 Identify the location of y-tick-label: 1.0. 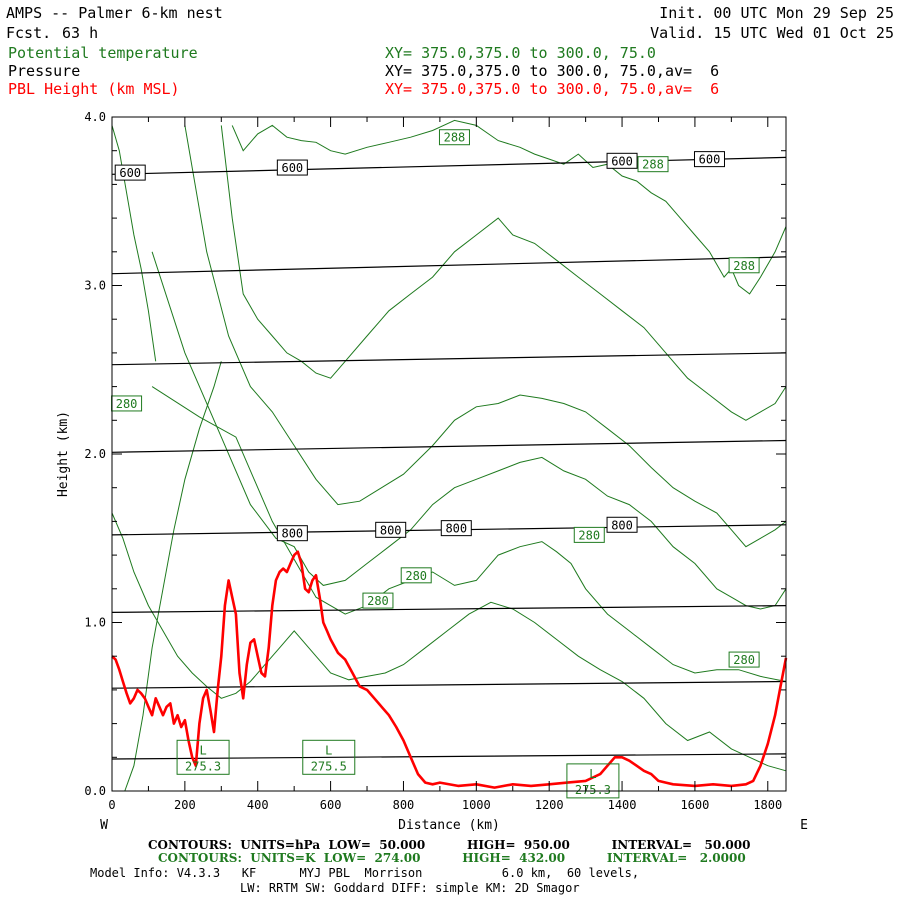
(95, 623).